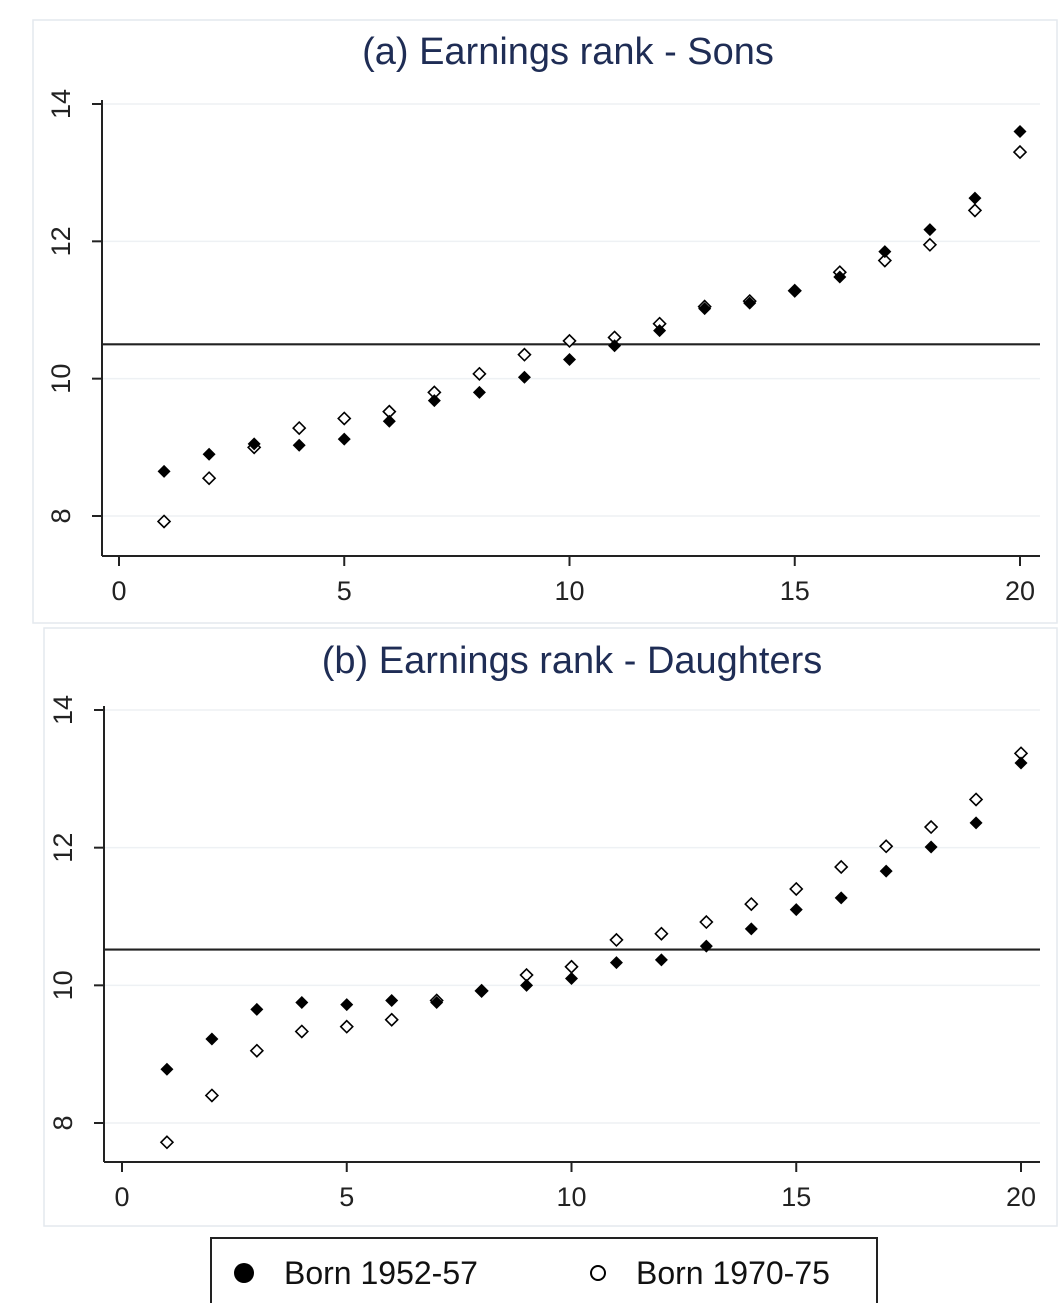 This screenshot has width=1064, height=1303. I want to click on chart-title: (b) Earnings rank - Daughters, so click(572, 661).